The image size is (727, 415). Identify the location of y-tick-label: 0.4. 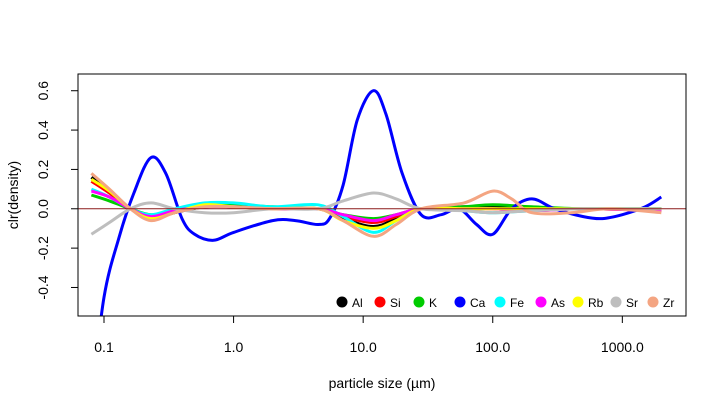
(43, 130).